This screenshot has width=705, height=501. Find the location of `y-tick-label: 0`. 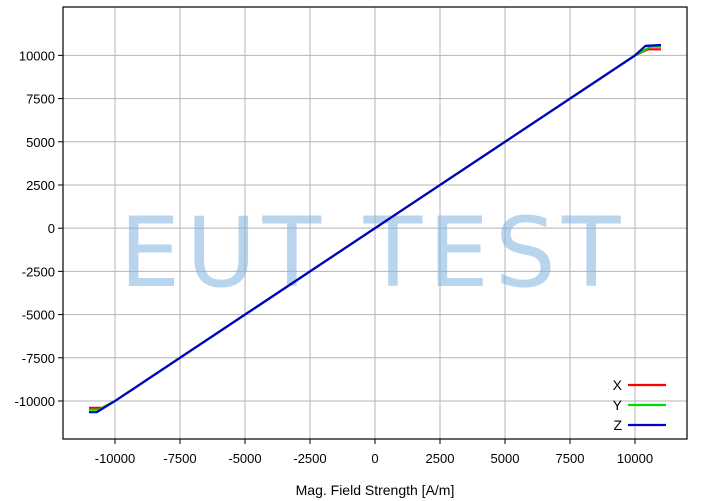

y-tick-label: 0 is located at coordinates (51, 228).